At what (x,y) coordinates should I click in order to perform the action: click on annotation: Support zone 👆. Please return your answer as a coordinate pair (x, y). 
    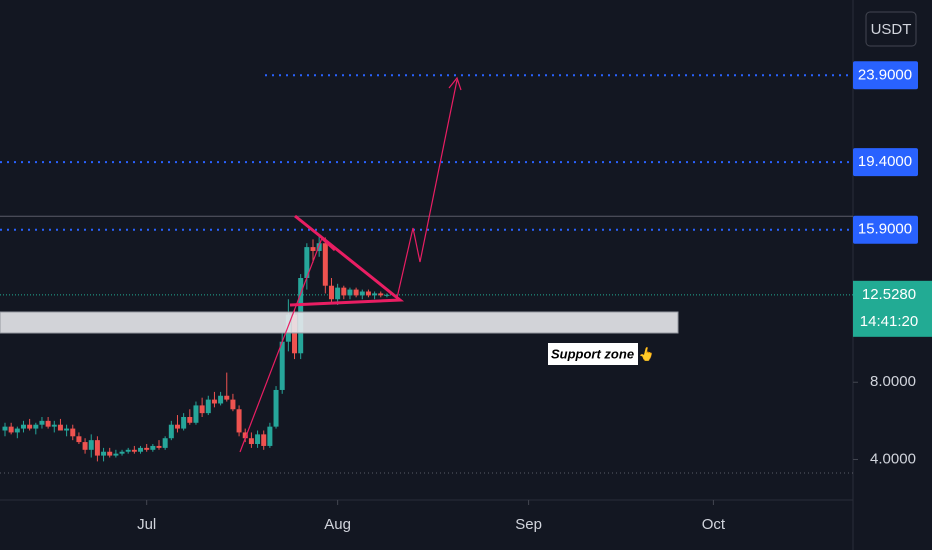
    Looking at the image, I should click on (603, 353).